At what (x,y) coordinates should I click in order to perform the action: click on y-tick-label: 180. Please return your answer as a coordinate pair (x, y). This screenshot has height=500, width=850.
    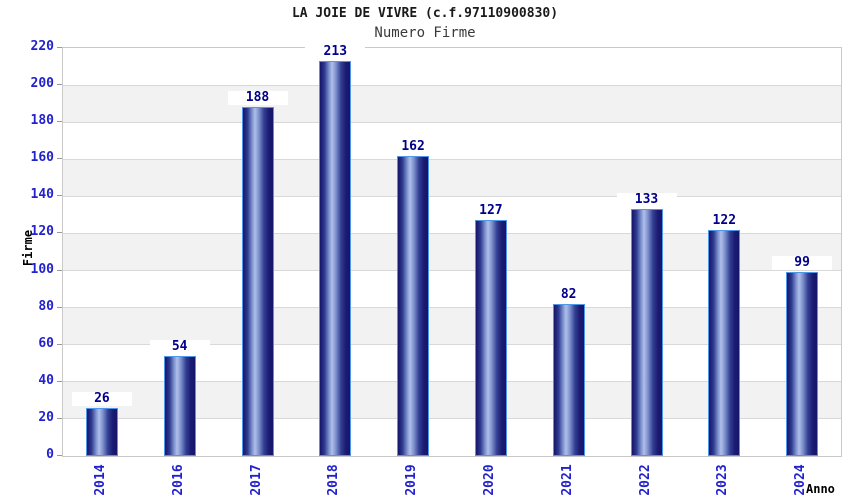
    Looking at the image, I should click on (42, 121).